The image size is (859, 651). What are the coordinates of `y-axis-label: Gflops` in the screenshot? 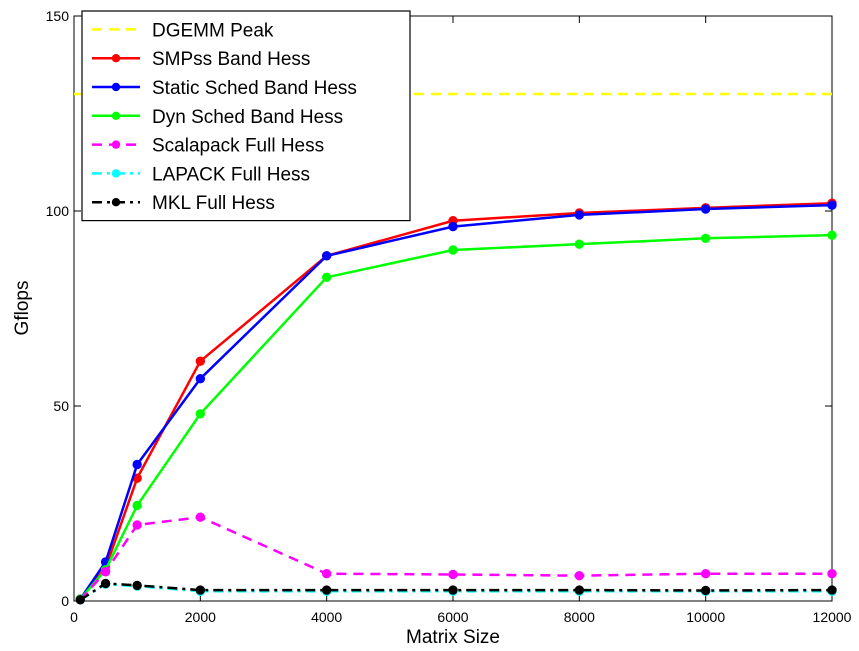 It's located at (22, 308).